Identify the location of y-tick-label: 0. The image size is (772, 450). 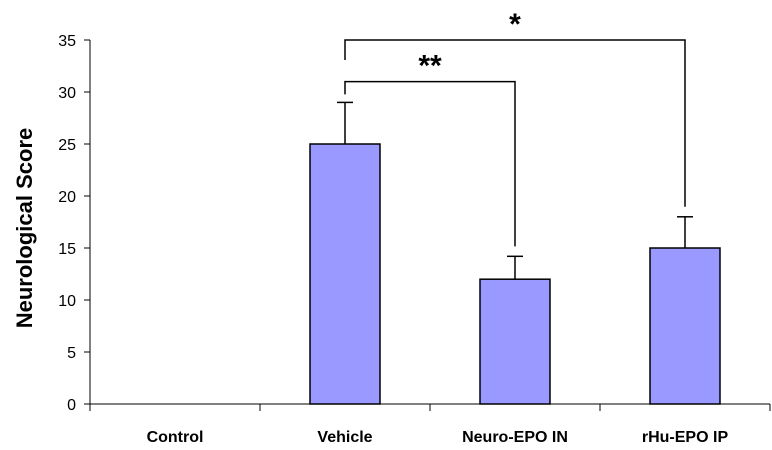
(71, 405).